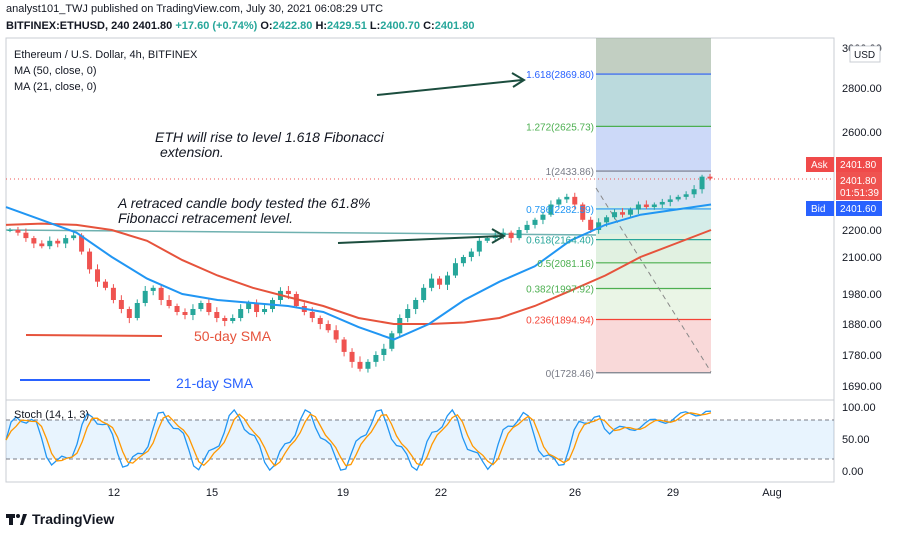  What do you see at coordinates (301, 232) in the screenshot?
I see `support-line` at bounding box center [301, 232].